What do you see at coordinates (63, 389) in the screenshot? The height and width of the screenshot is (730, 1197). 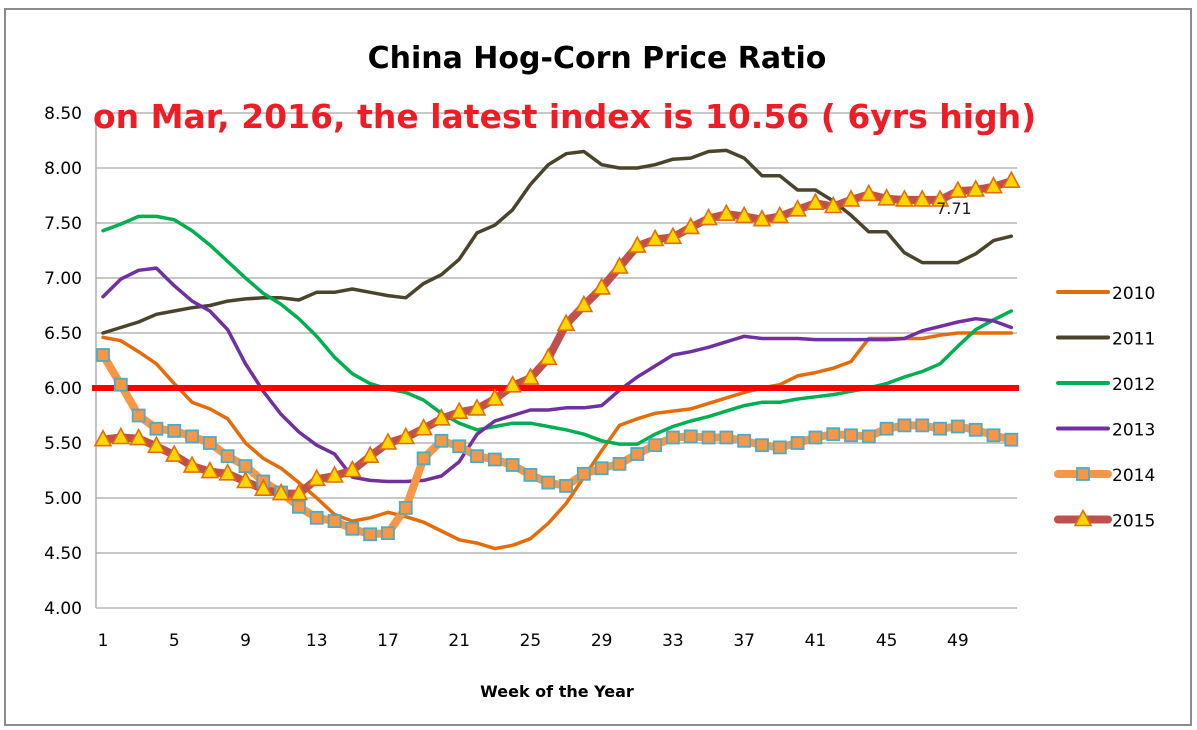 I see `y-tick-label: 6.00` at bounding box center [63, 389].